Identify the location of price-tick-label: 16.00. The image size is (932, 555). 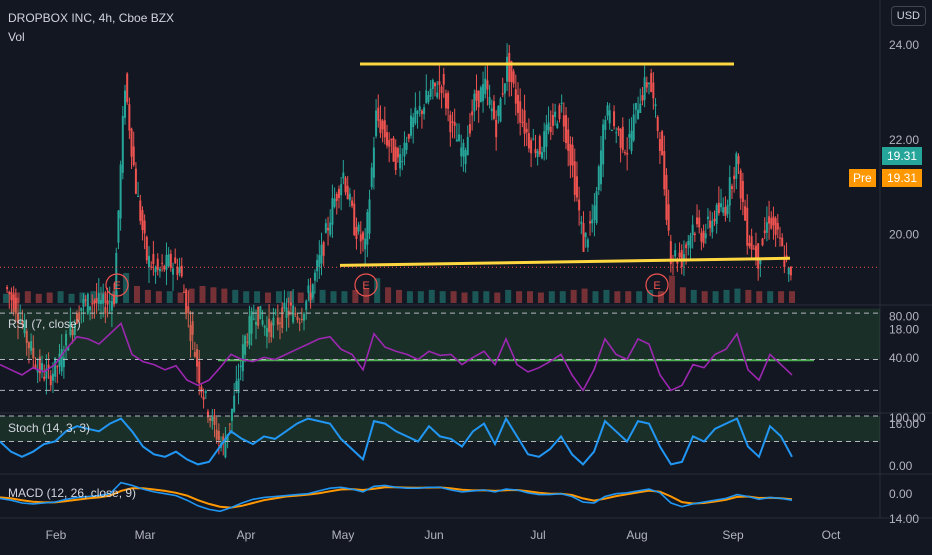
(904, 424).